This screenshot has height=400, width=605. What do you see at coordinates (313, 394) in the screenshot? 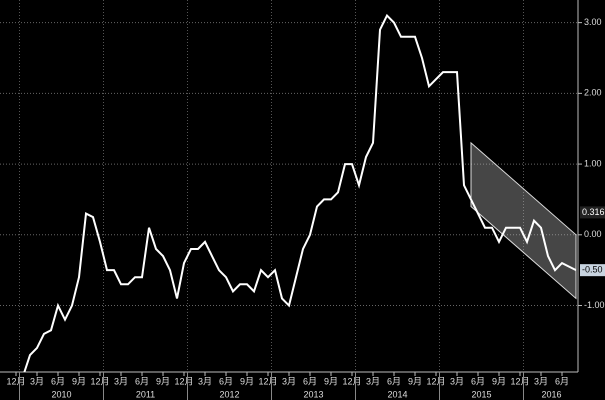
I see `year-label: 2013` at bounding box center [313, 394].